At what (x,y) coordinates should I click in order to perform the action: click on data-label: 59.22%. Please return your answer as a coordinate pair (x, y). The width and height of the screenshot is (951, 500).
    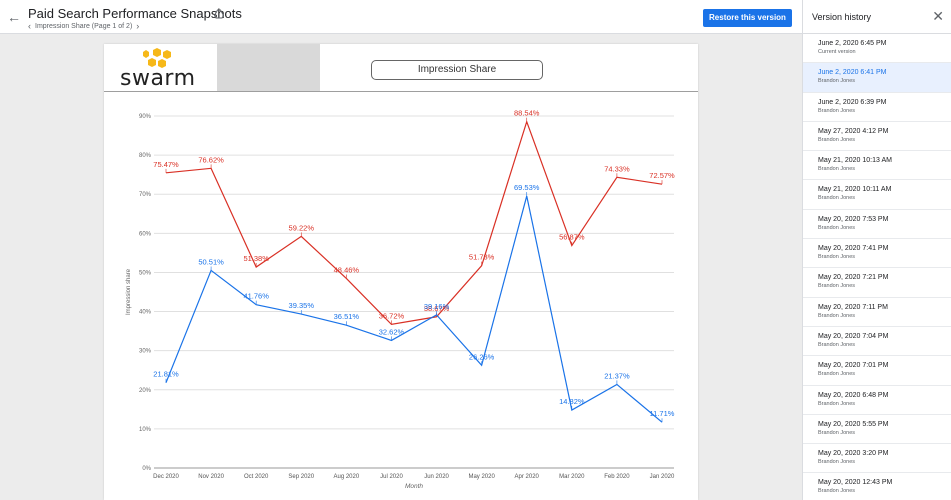
    Looking at the image, I should click on (302, 227).